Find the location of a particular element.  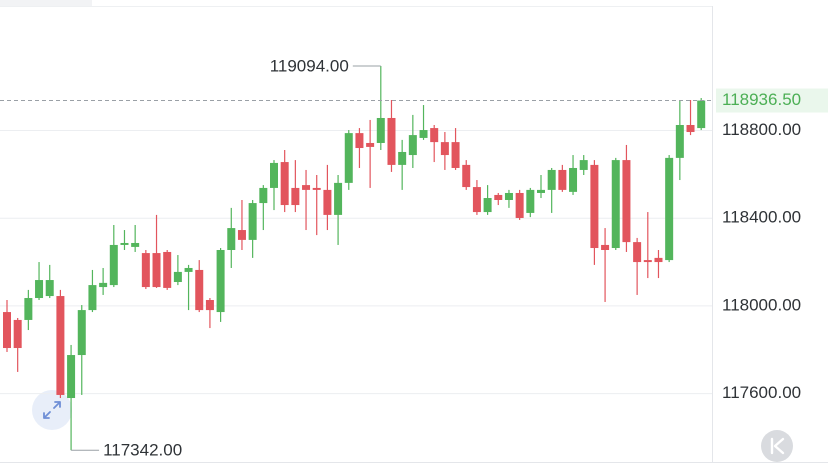

y-tick-label: 118000.00 is located at coordinates (761, 304).